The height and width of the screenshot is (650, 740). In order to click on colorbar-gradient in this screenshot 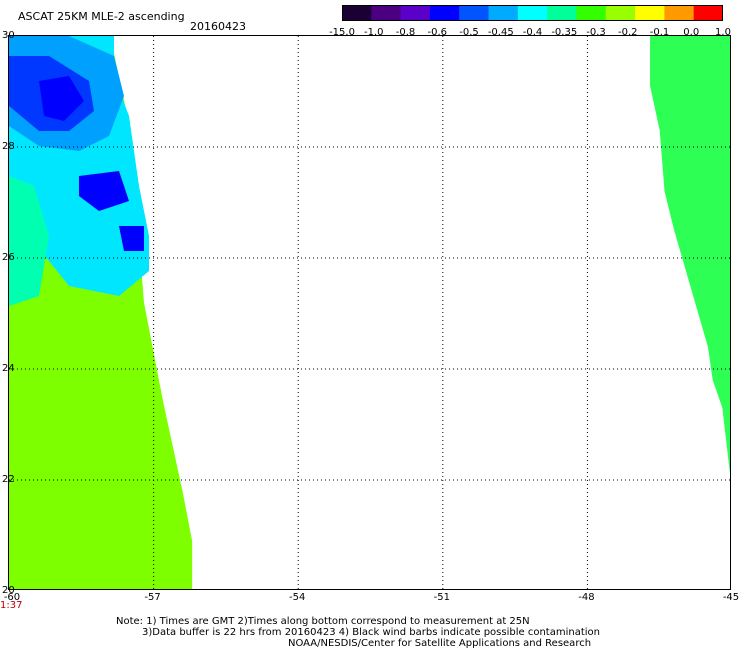, I will do `click(533, 13)`.